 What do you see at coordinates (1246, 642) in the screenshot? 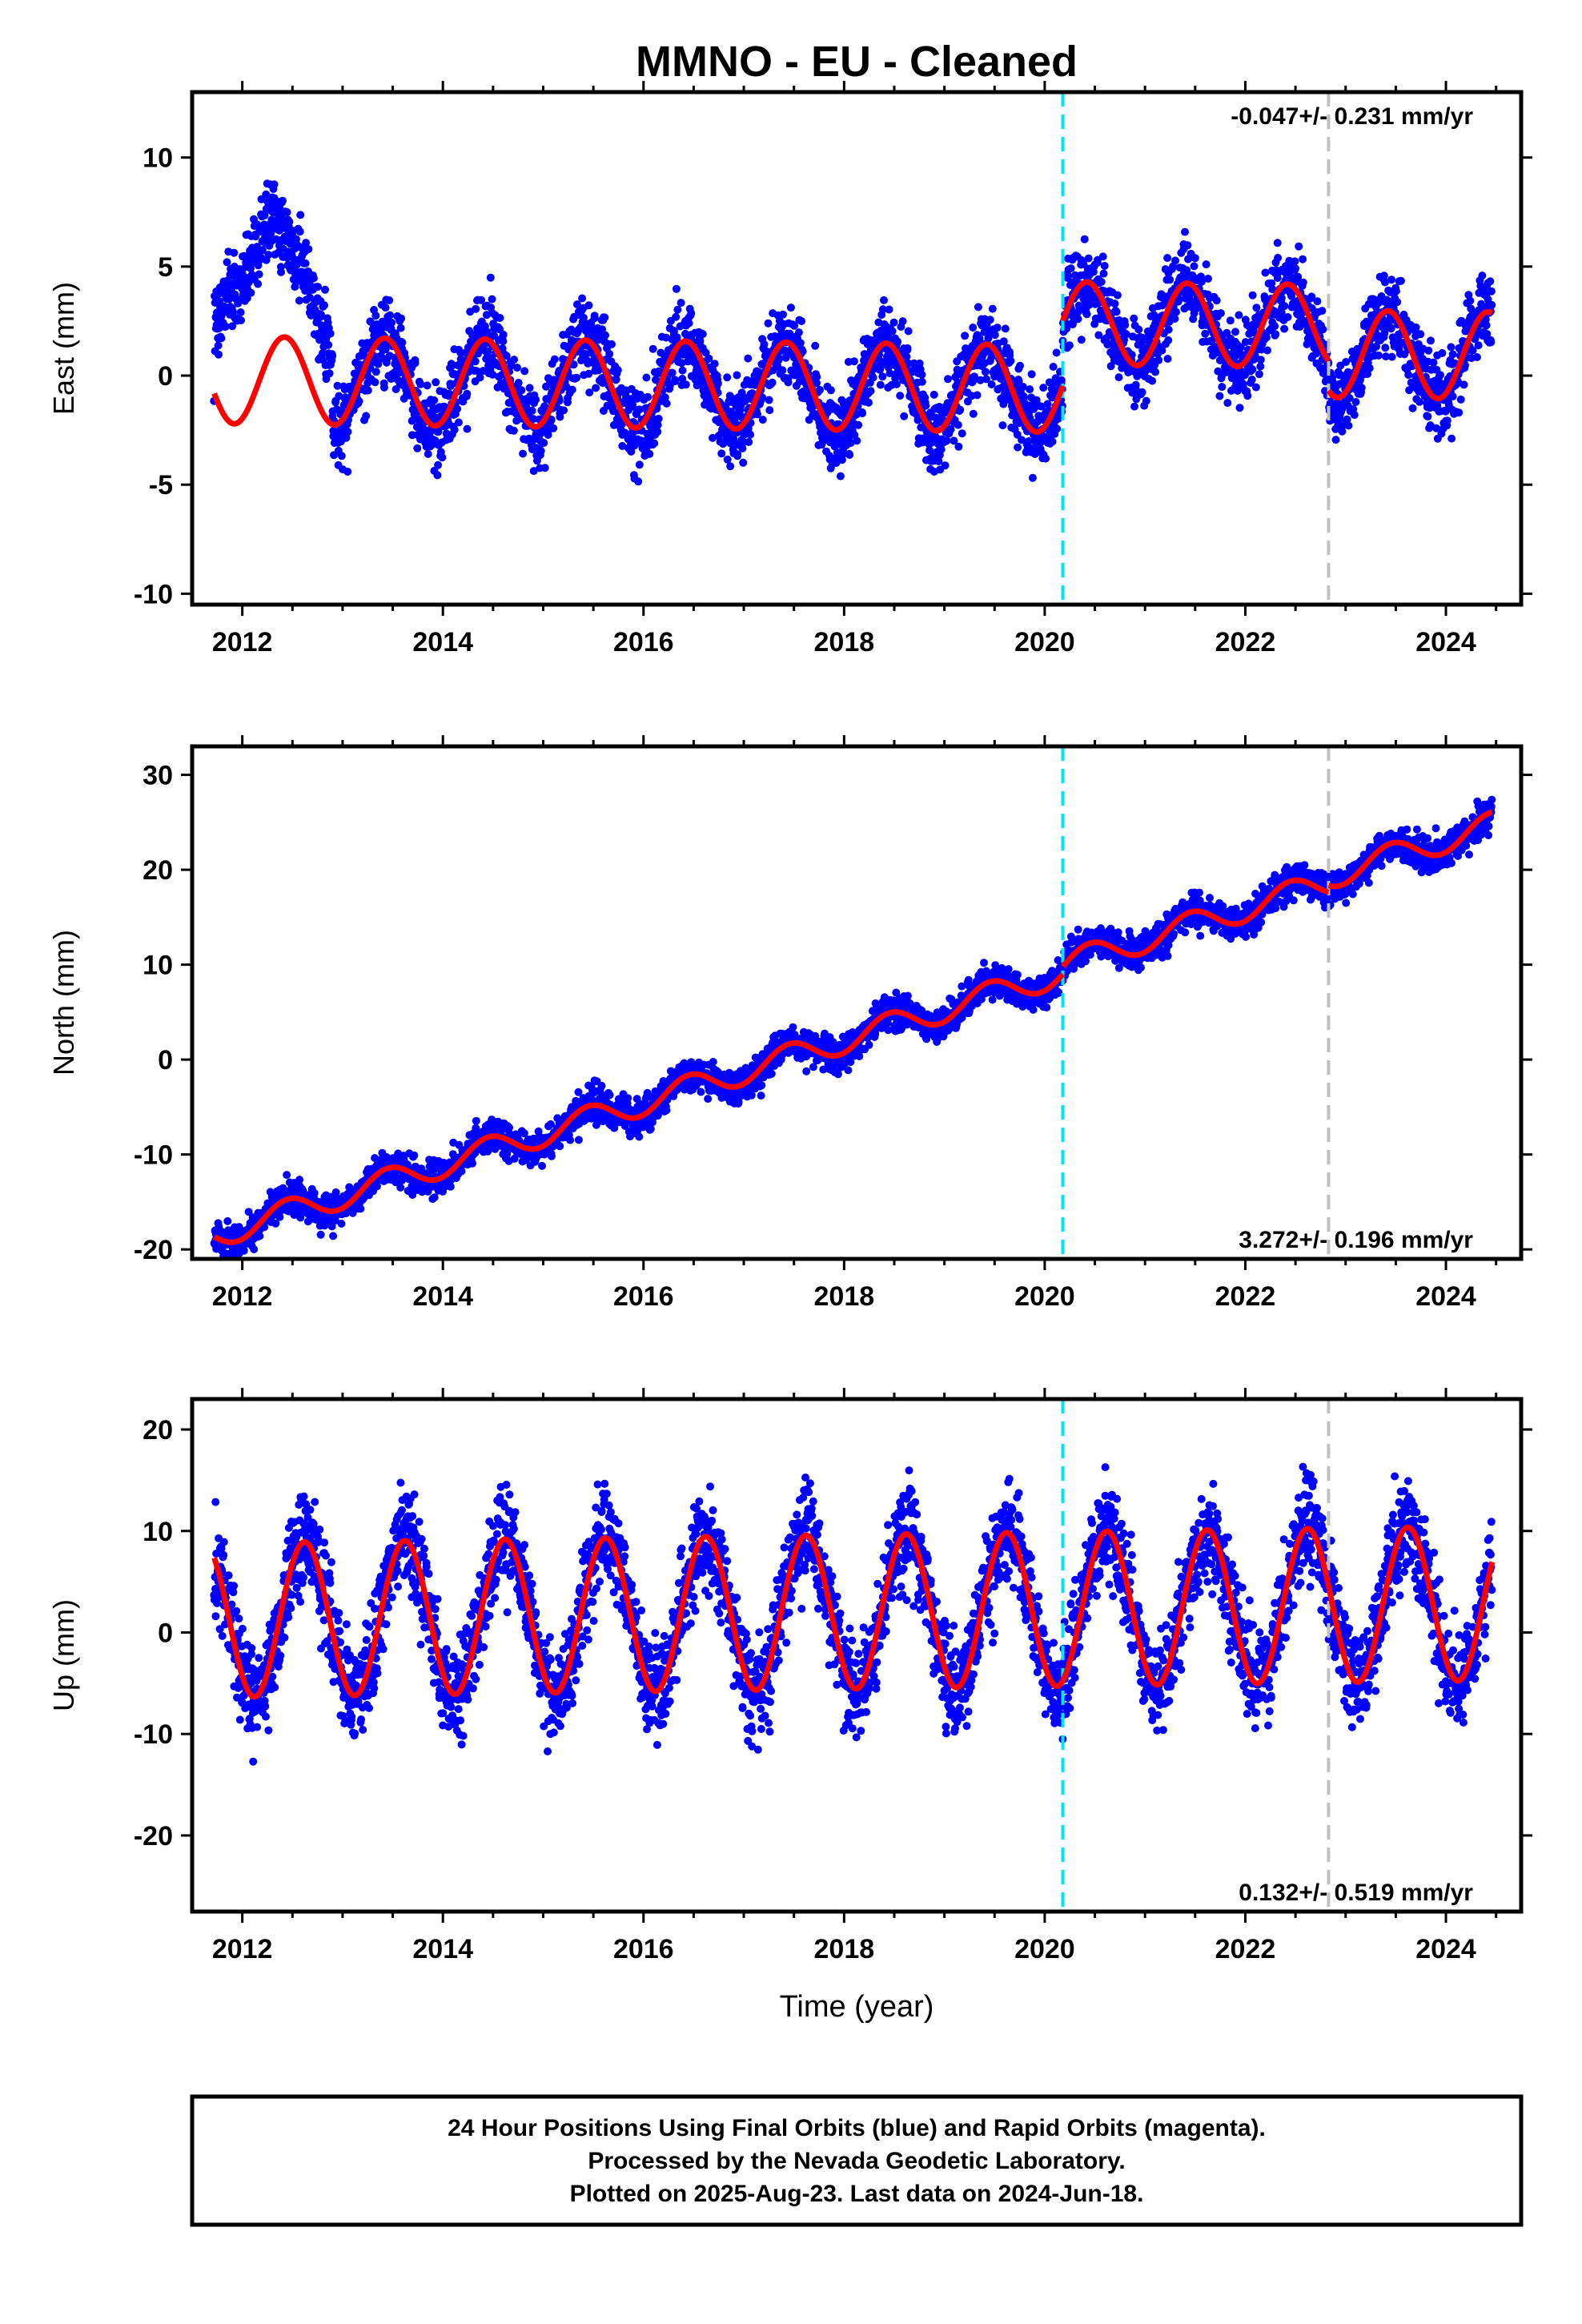
I see `x-tick-label: 2022` at bounding box center [1246, 642].